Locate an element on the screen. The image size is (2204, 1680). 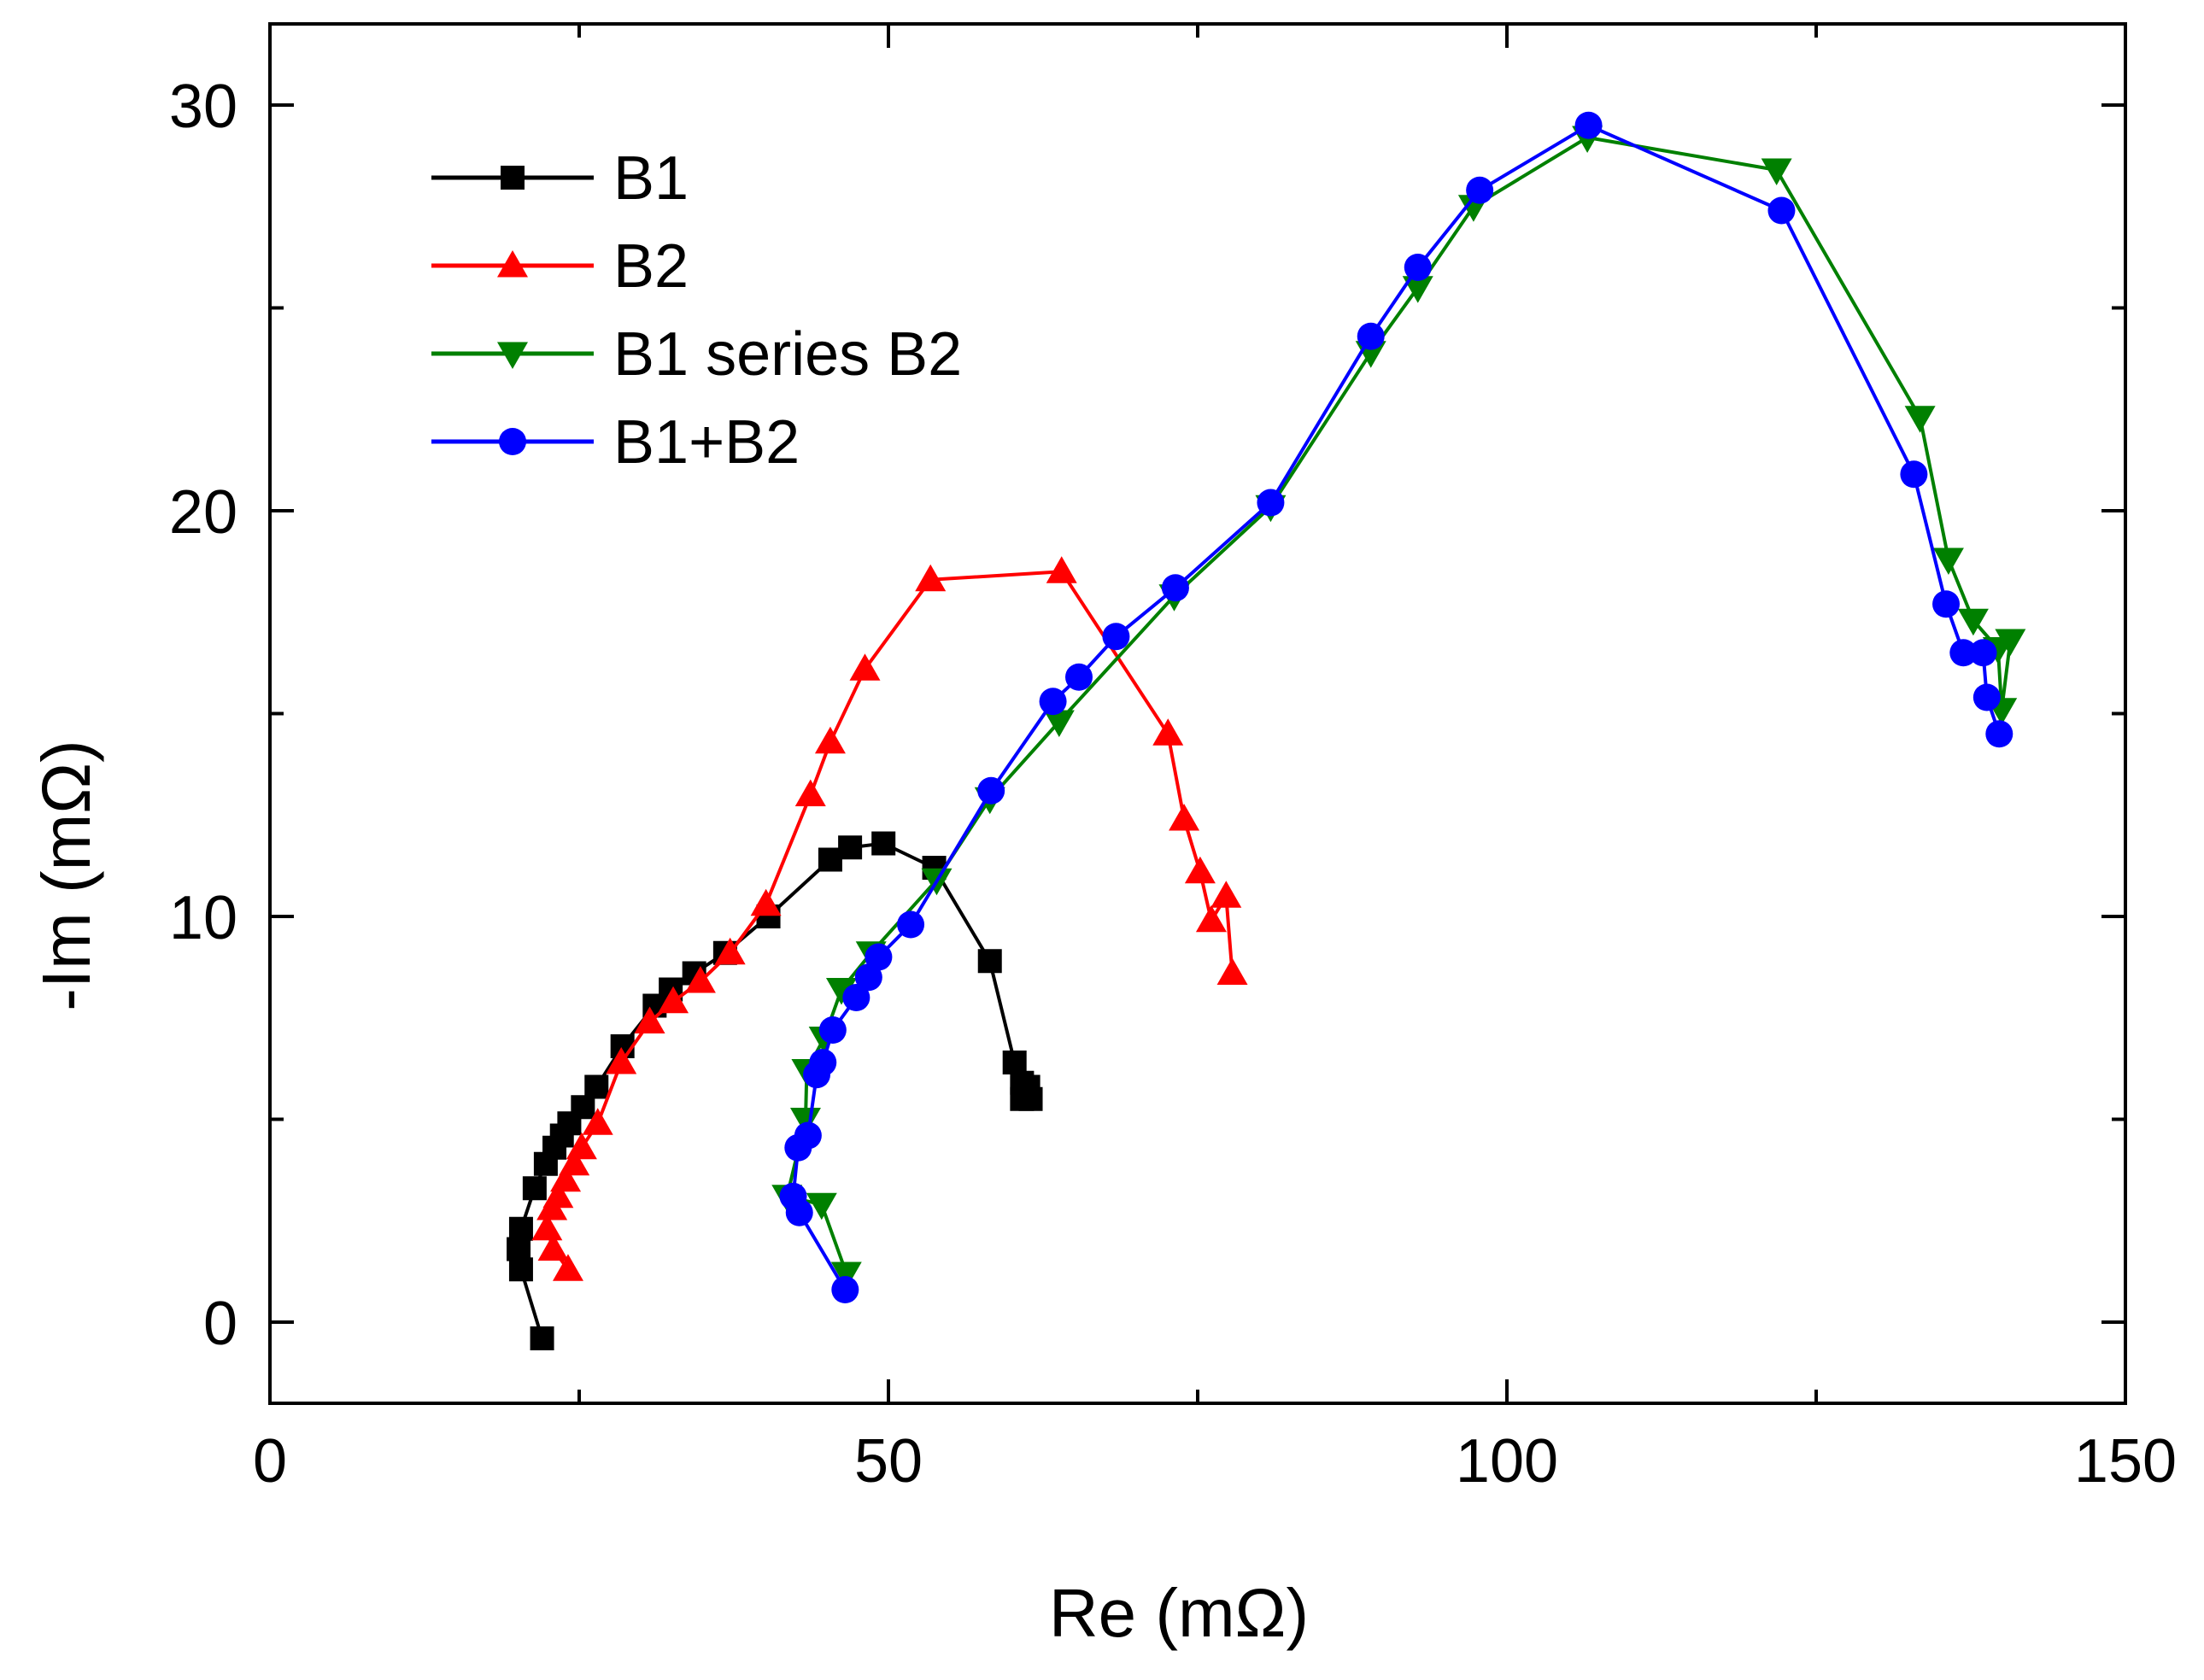
y-tick-label: 20 is located at coordinates (203, 512).